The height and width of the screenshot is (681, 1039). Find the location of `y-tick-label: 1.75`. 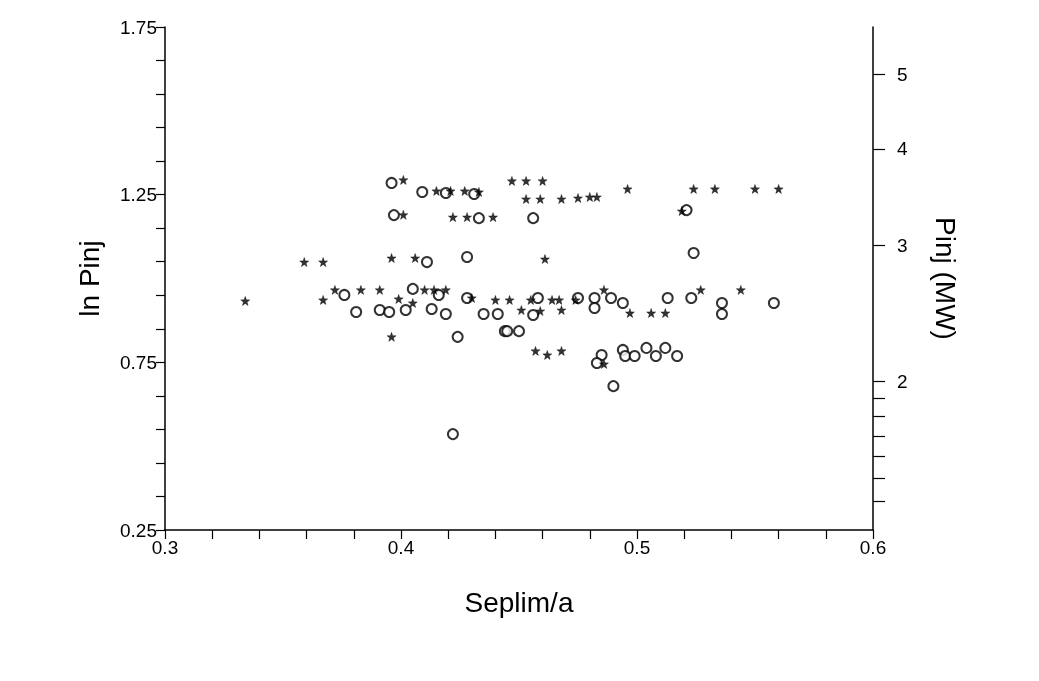

y-tick-label: 1.75 is located at coordinates (138, 27).